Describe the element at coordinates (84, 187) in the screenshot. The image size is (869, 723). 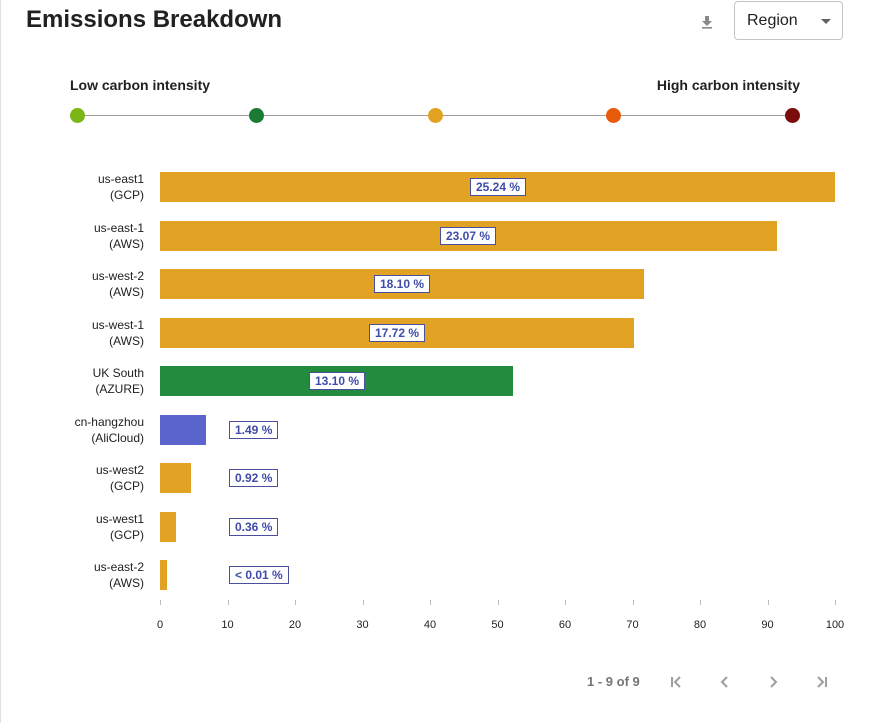
I see `category-label: us-east1 (GCP)` at that location.